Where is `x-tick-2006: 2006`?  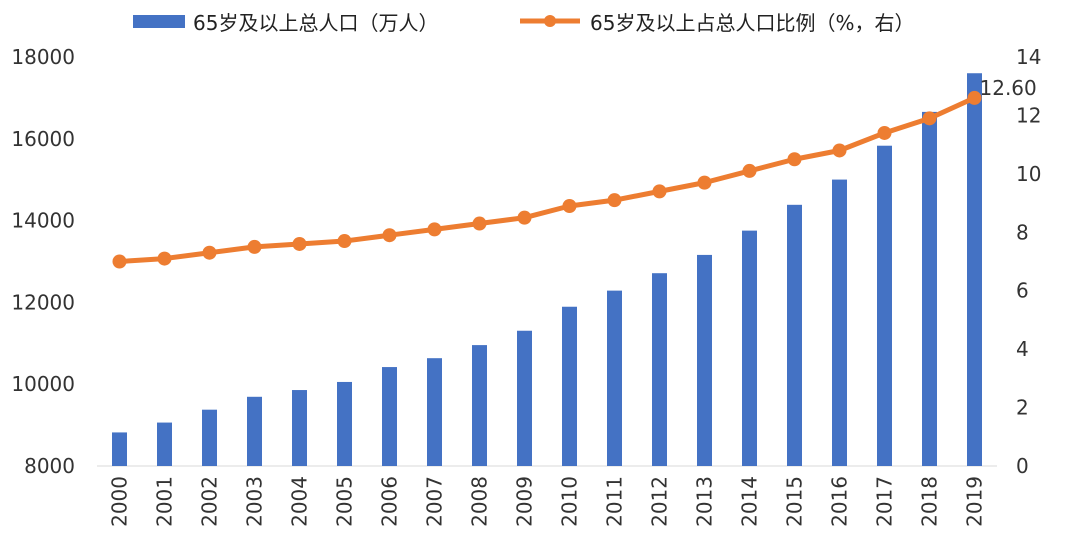
x-tick-2006: 2006 is located at coordinates (390, 501).